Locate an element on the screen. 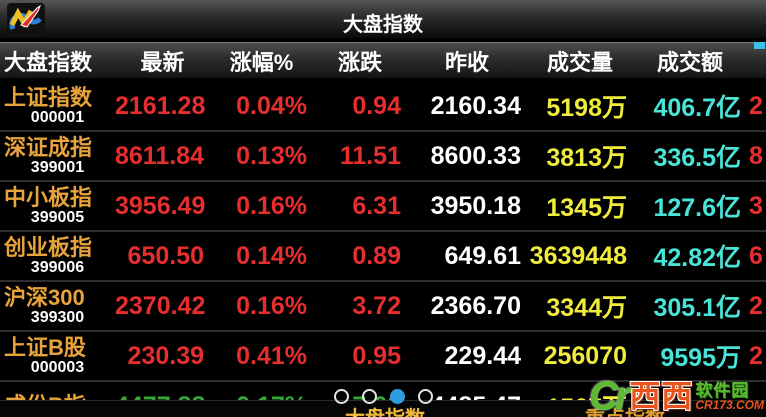 This screenshot has height=417, width=766. tab-market-index: 大盘指数 is located at coordinates (385, 409).